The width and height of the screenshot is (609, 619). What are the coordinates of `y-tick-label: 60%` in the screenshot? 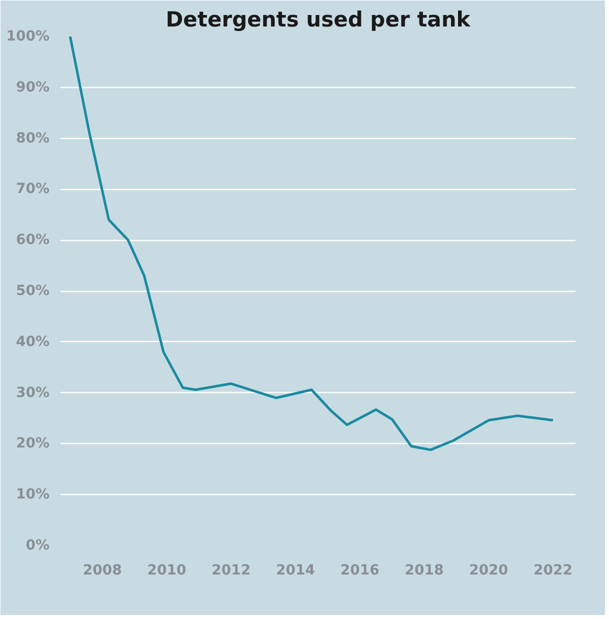 It's located at (33, 240).